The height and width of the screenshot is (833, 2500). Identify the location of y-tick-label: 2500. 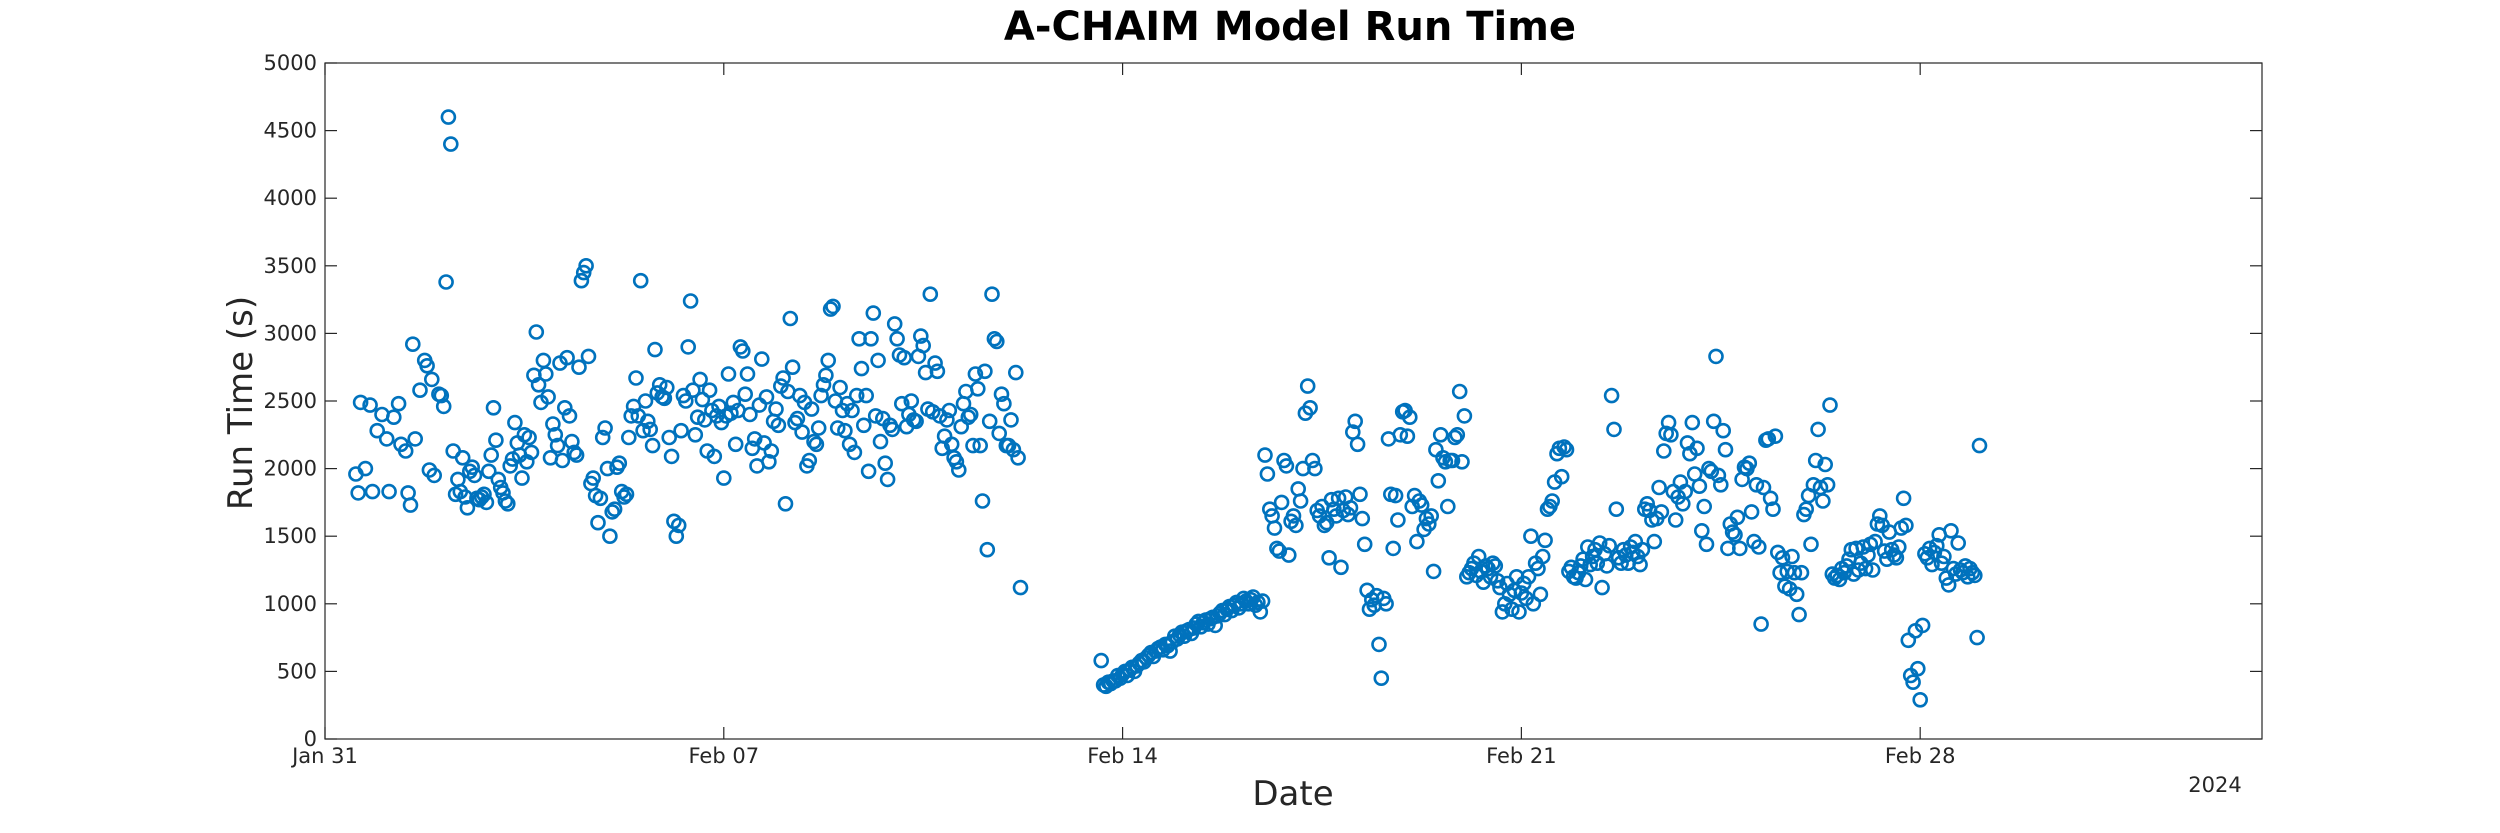
(290, 401).